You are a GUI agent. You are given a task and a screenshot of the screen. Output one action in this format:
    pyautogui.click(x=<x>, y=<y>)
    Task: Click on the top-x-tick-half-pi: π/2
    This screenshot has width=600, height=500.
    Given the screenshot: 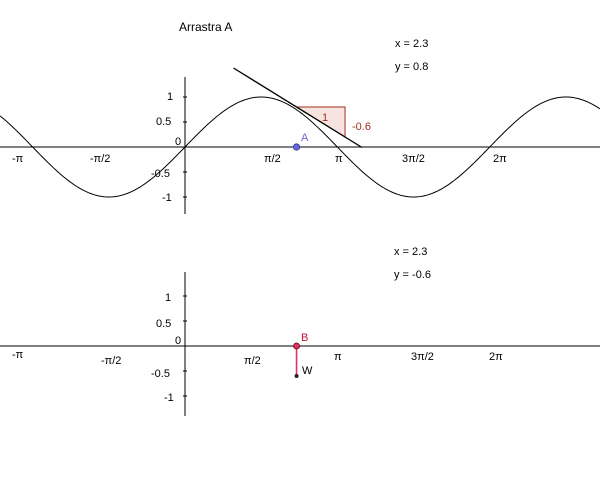 What is the action you would take?
    pyautogui.click(x=272, y=159)
    